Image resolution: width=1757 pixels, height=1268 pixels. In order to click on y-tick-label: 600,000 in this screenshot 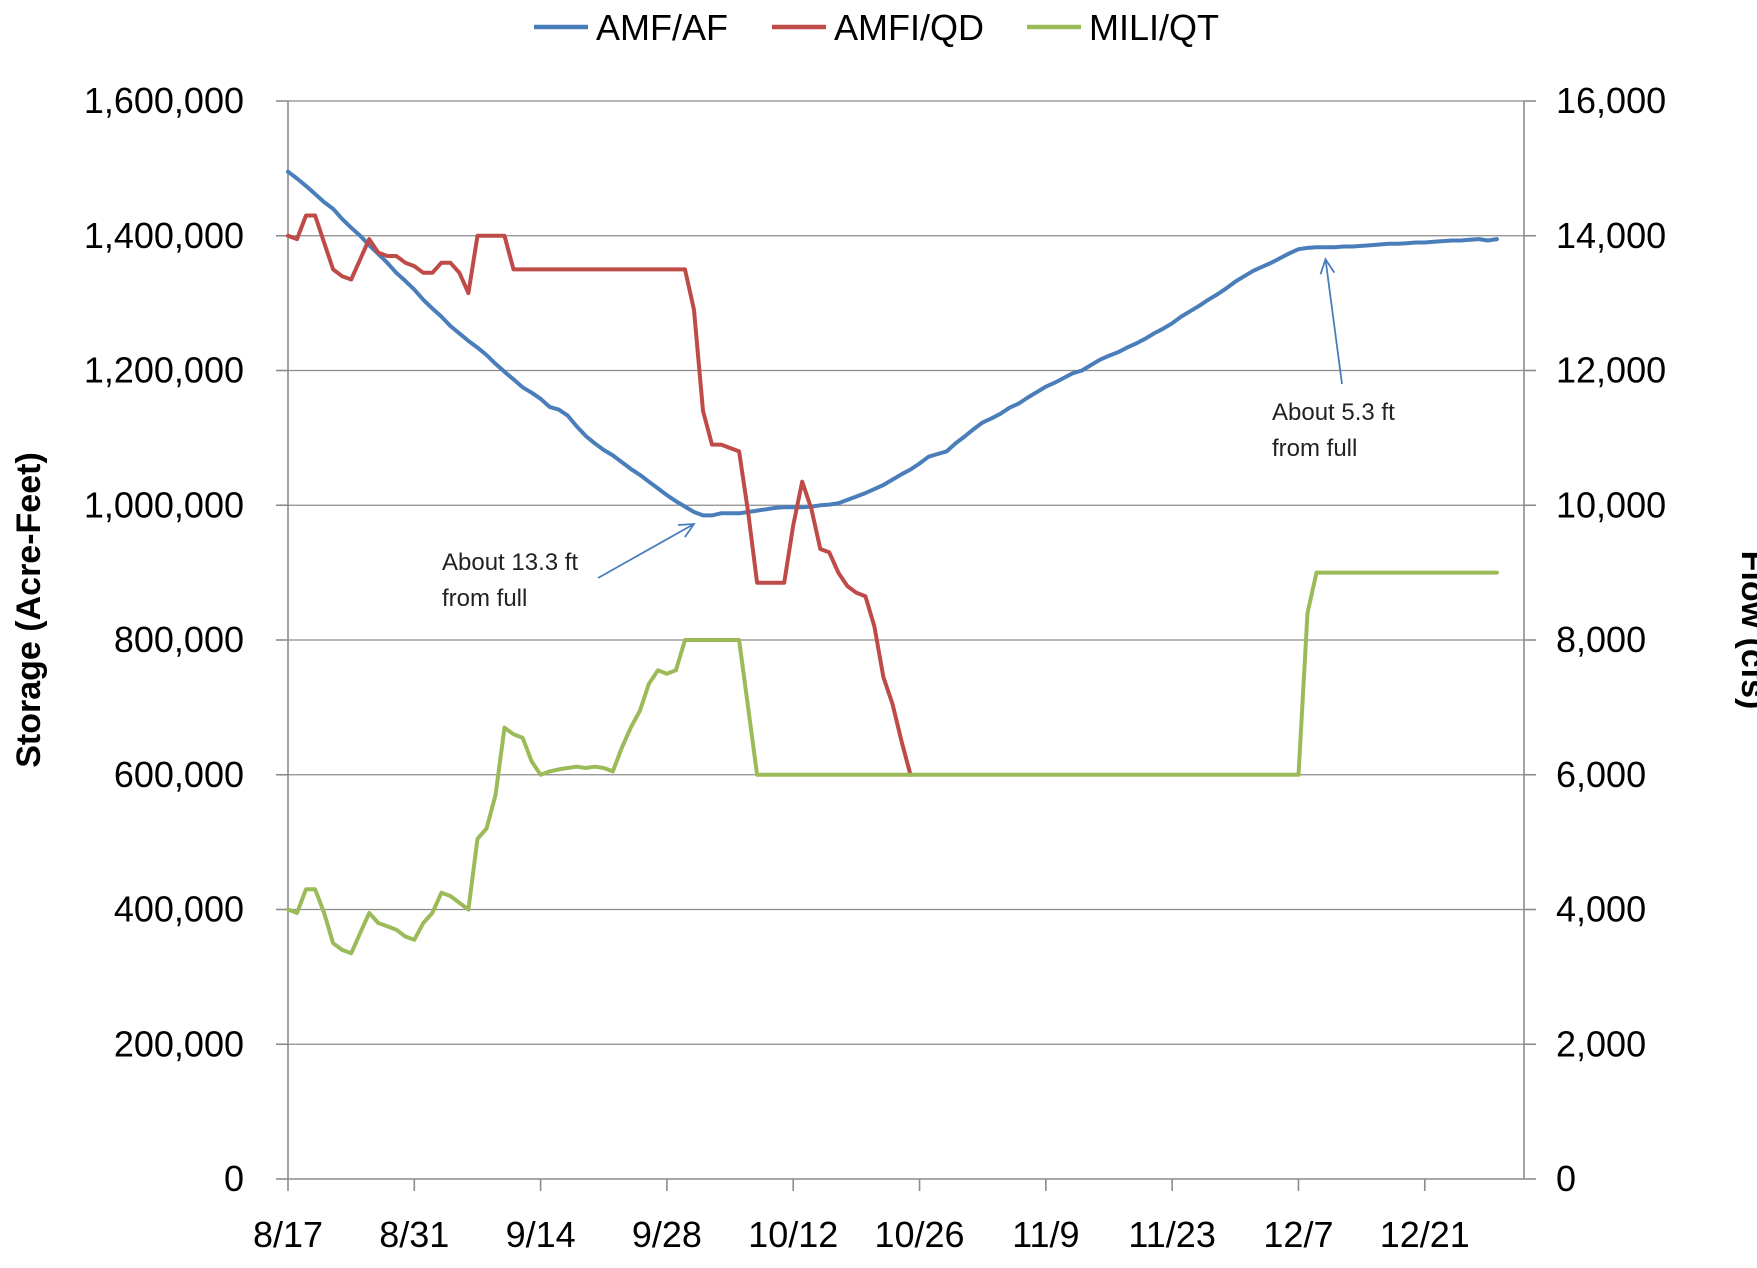, I will do `click(179, 774)`.